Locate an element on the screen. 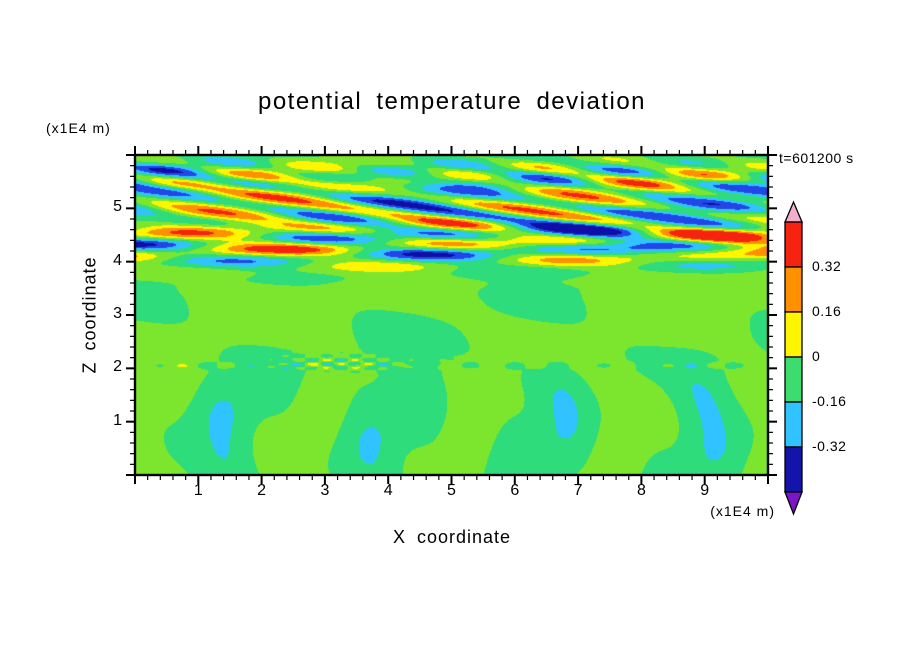 This screenshot has width=904, height=654. x-tick-label: 8 is located at coordinates (641, 490).